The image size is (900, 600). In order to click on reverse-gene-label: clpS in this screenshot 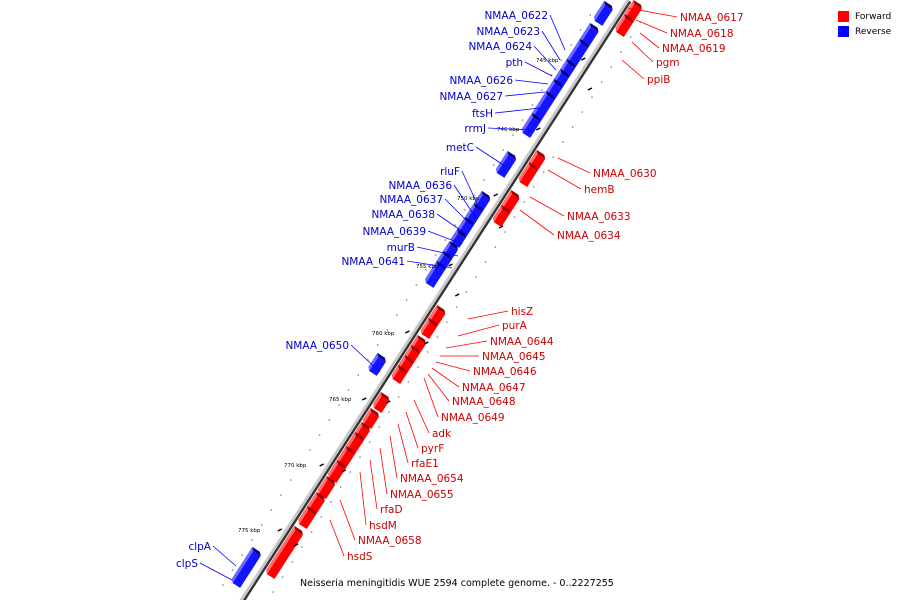, I will do `click(187, 564)`.